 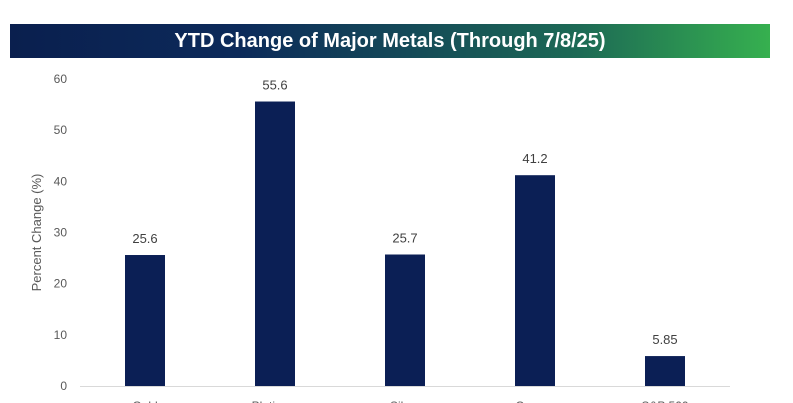 What do you see at coordinates (144, 401) in the screenshot?
I see `x-tick-label: Gold` at bounding box center [144, 401].